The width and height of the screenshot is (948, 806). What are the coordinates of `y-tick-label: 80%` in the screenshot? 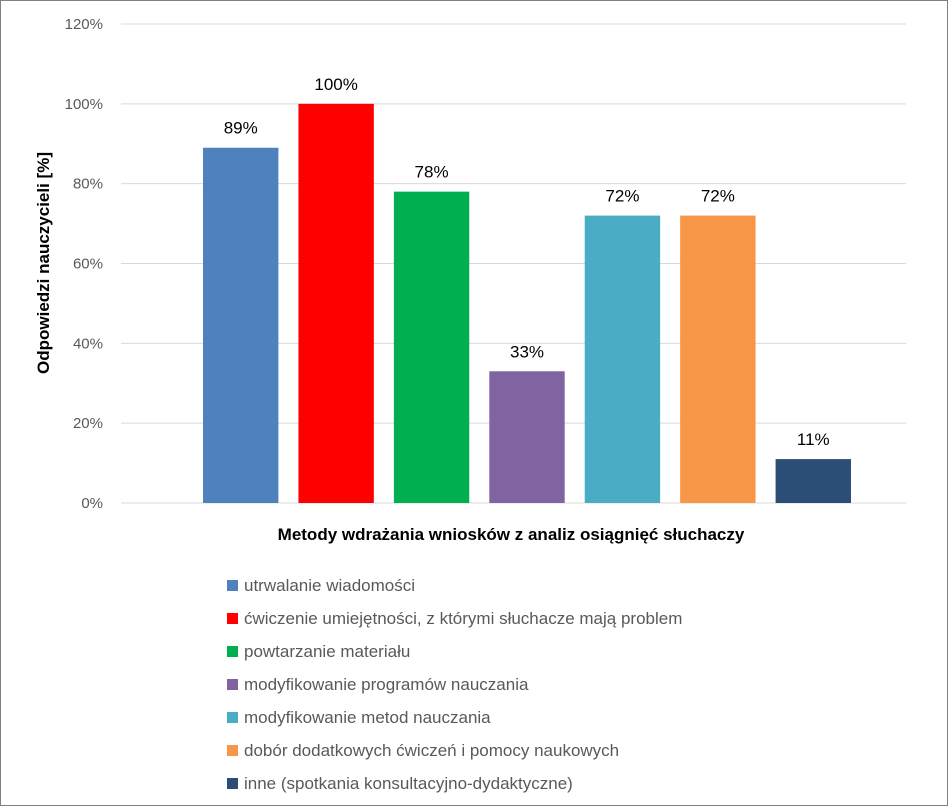 It's located at (88, 184).